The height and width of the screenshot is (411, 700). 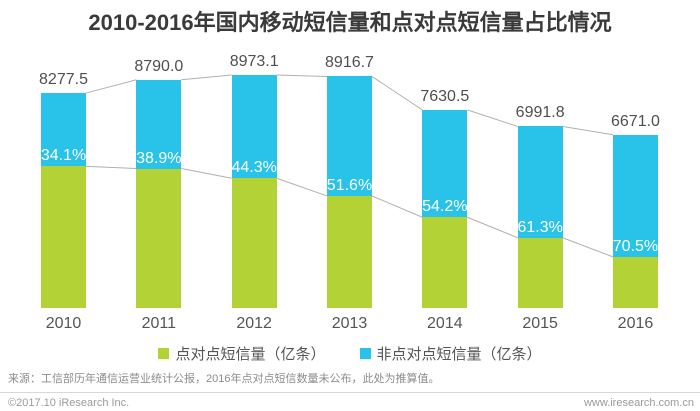 What do you see at coordinates (445, 323) in the screenshot?
I see `x-axis-tick-label: 2014` at bounding box center [445, 323].